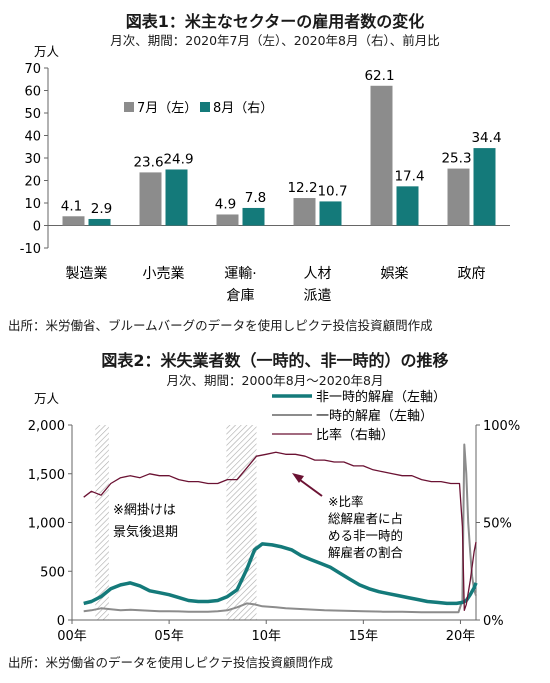 This screenshot has height=683, width=550. What do you see at coordinates (52, 572) in the screenshot?
I see `left-tick-label: 500` at bounding box center [52, 572].